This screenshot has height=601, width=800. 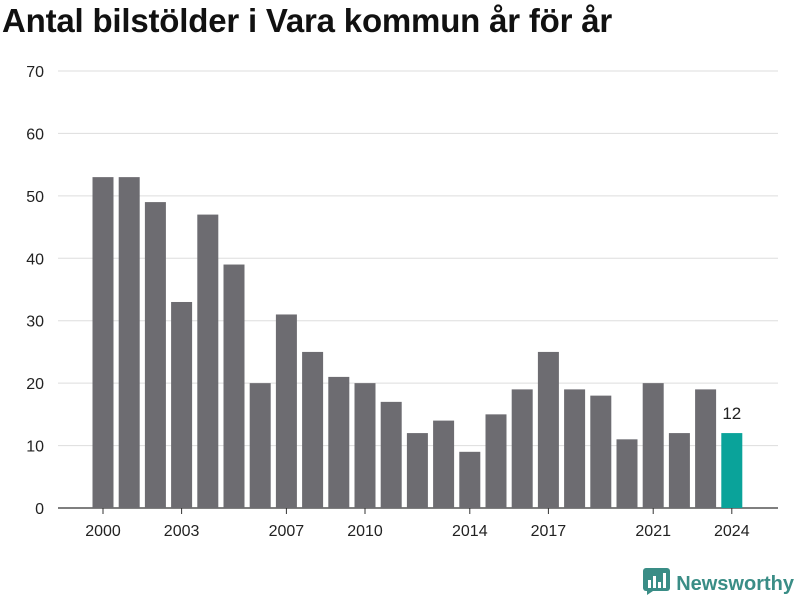 I want to click on bar-2014, so click(x=470, y=479).